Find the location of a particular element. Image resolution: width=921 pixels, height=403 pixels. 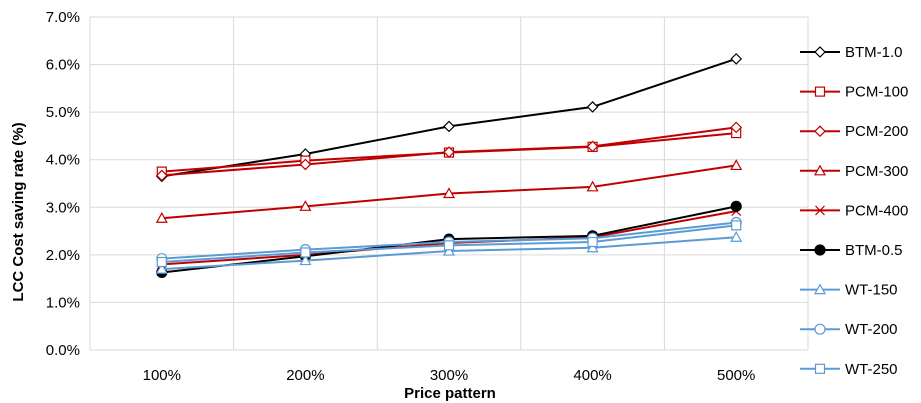

legend-item: BTM-1.0 is located at coordinates (851, 52).